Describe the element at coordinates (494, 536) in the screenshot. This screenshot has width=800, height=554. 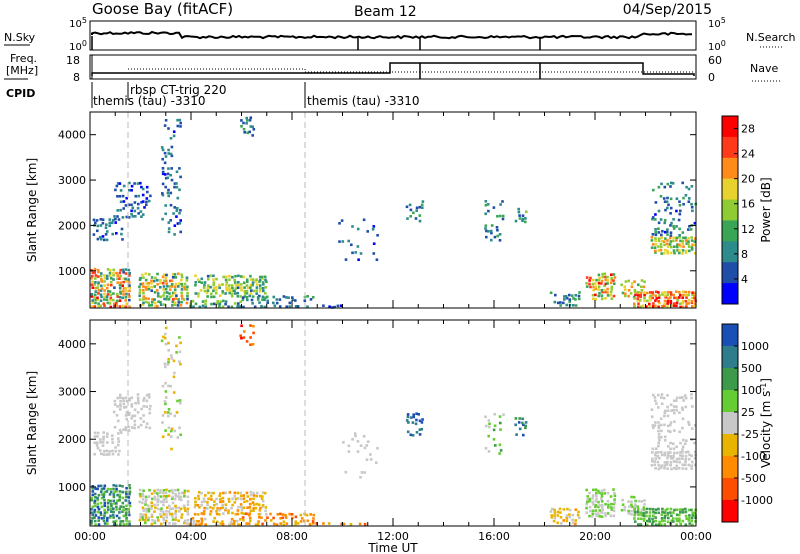
I see `velocity-xtick-label-4: 16:00` at that location.